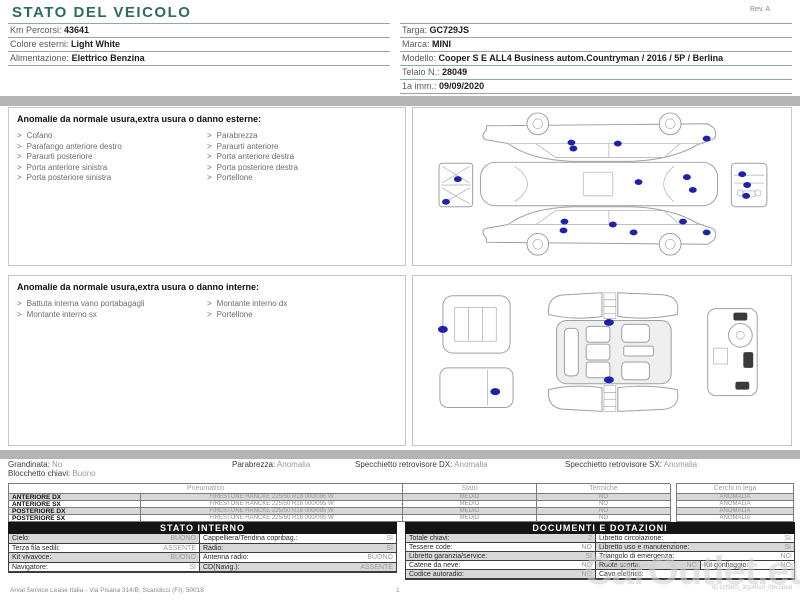 This screenshot has width=800, height=600. Describe the element at coordinates (448, 556) in the screenshot. I see `kv-label: Libretto garanzia/service:` at that location.